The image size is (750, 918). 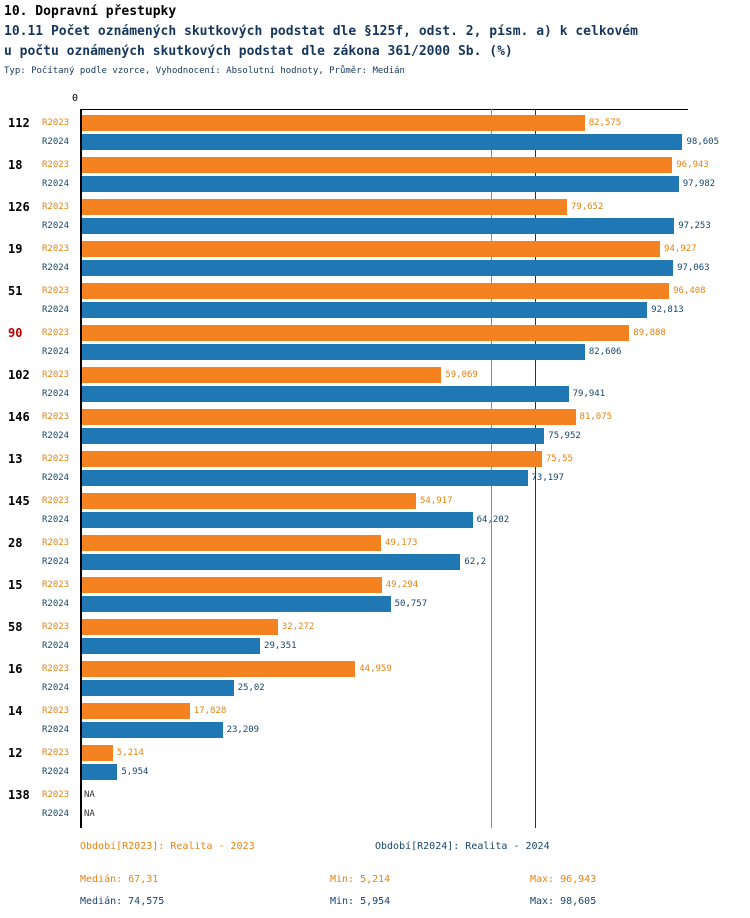 What do you see at coordinates (122, 901) in the screenshot?
I see `legend-median-2024: Medián: 74,575` at bounding box center [122, 901].